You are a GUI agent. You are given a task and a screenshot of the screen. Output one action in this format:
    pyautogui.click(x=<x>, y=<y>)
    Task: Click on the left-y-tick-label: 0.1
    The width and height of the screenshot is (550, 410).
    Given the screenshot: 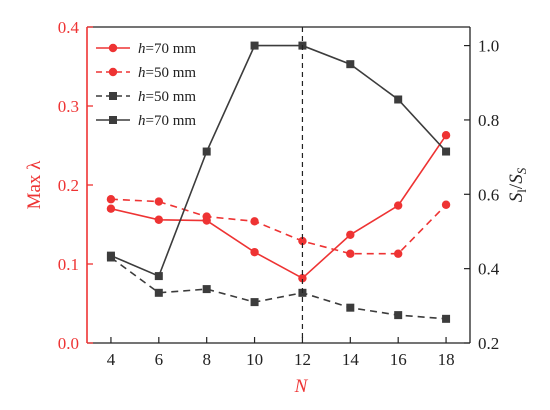 What is the action you would take?
    pyautogui.click(x=68, y=264)
    